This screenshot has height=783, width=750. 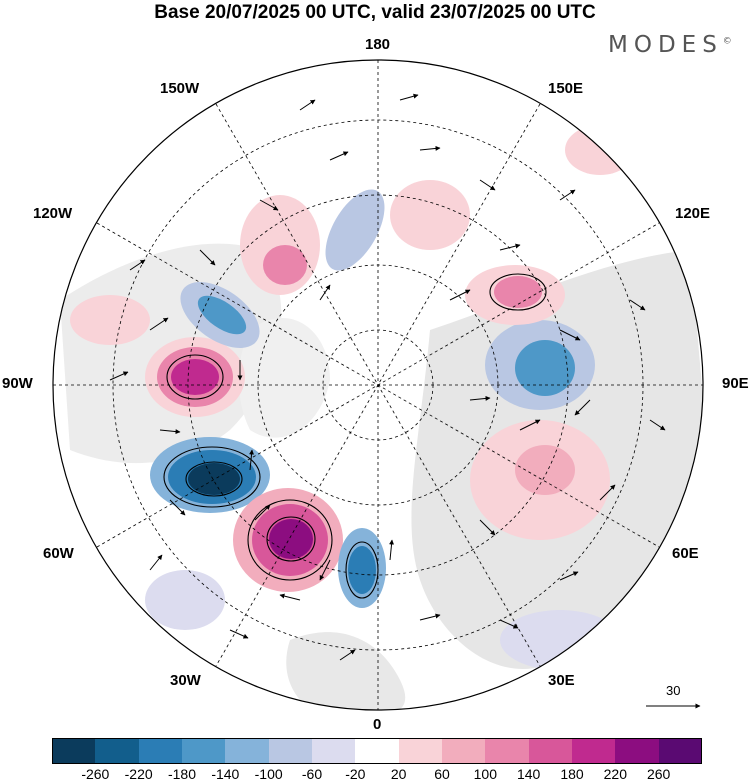 I want to click on lon-label-90e: 90E, so click(x=735, y=383).